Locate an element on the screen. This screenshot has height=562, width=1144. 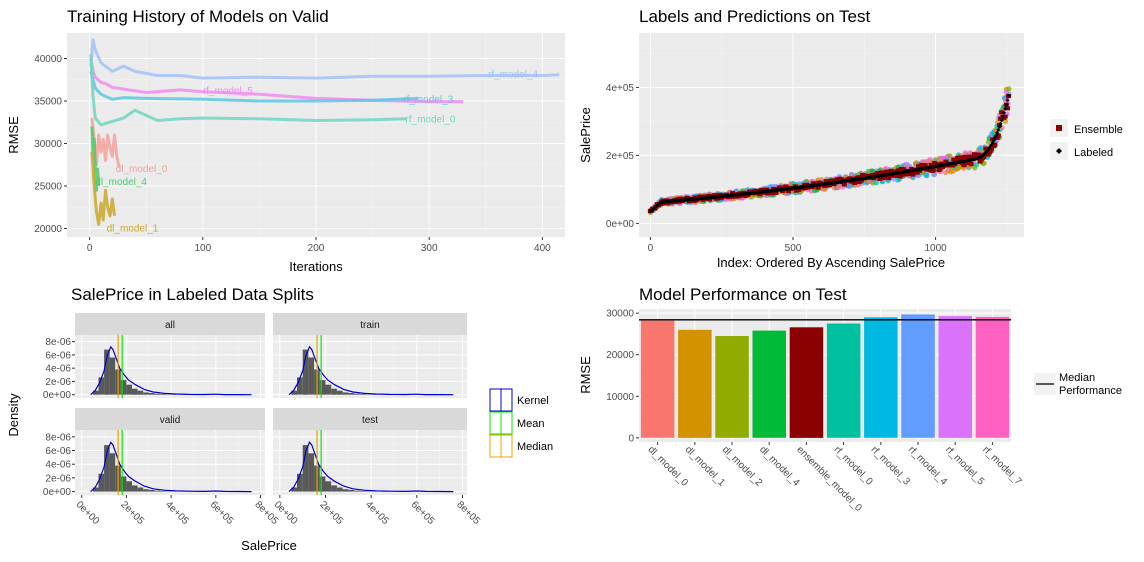
training-history-y-label: RMSE is located at coordinates (13, 135).